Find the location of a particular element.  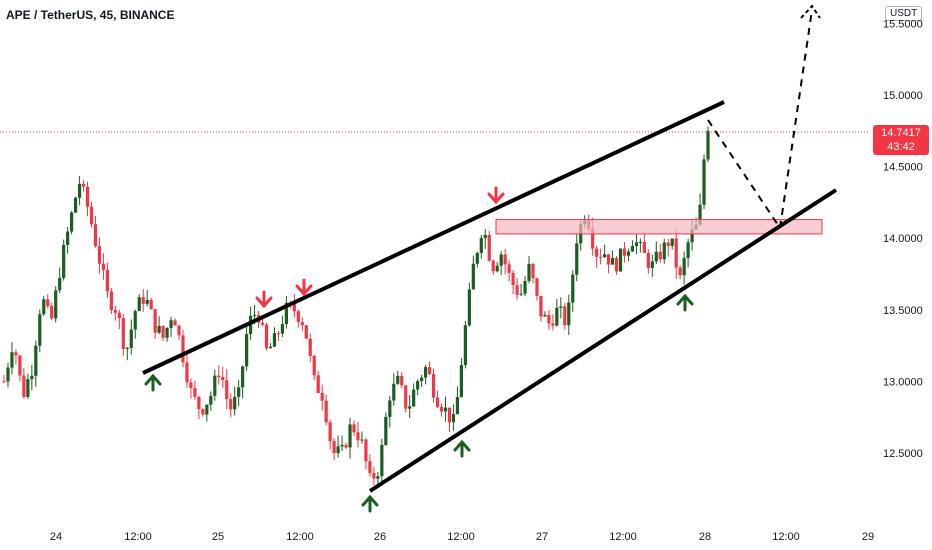

current-price-label: 14.7417 is located at coordinates (901, 133).